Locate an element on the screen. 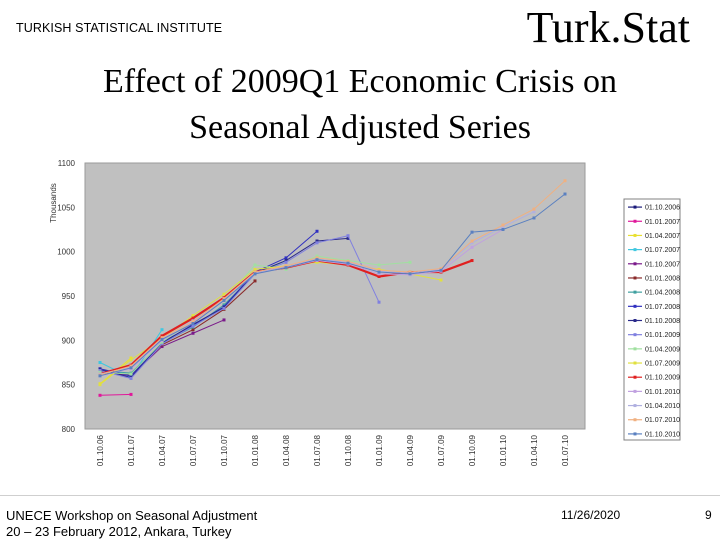 The height and width of the screenshot is (541, 720). conference-line1: UNECE Workshop on Seasonal Adjustment is located at coordinates (132, 515).